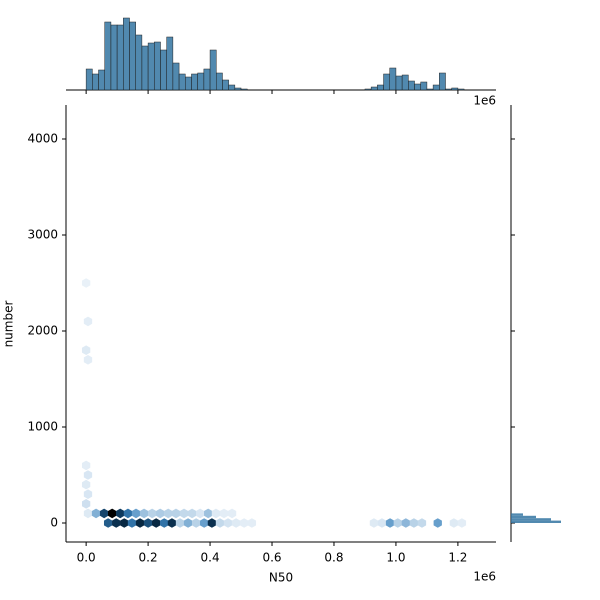 The image size is (600, 600). I want to click on y-tick-label: 1000, so click(42, 426).